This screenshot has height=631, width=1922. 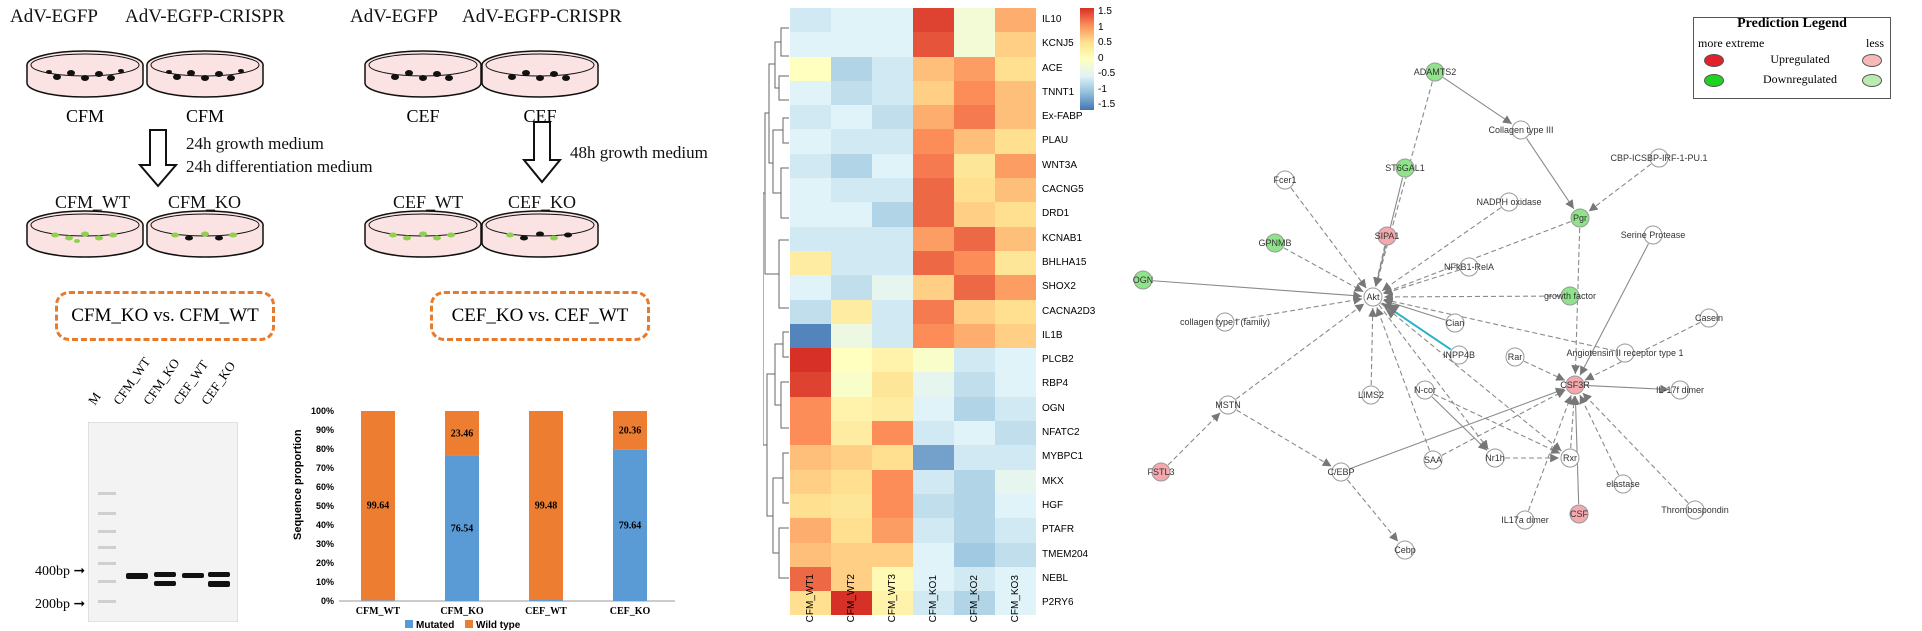 I want to click on dendrogram, so click(x=776, y=303).